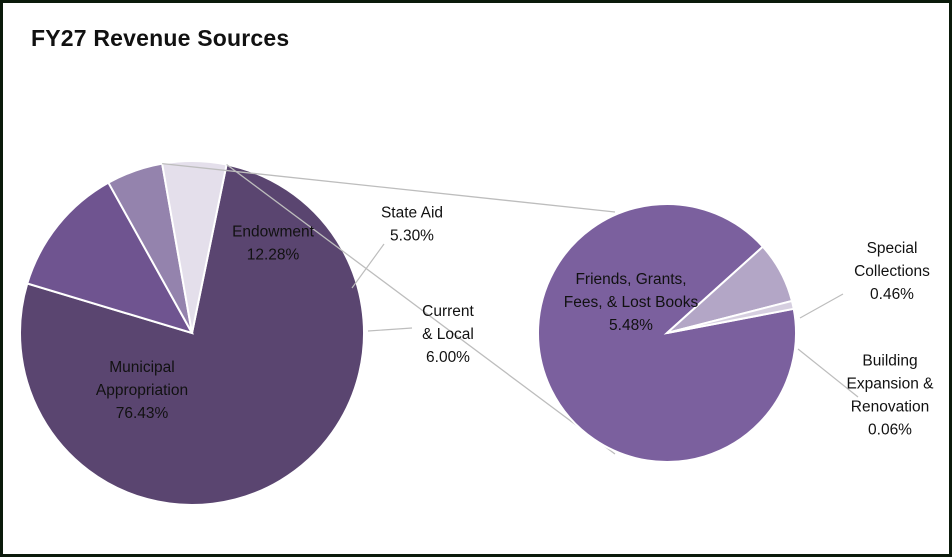 The height and width of the screenshot is (557, 952). I want to click on leader-line-building-expansion, so click(828, 373).